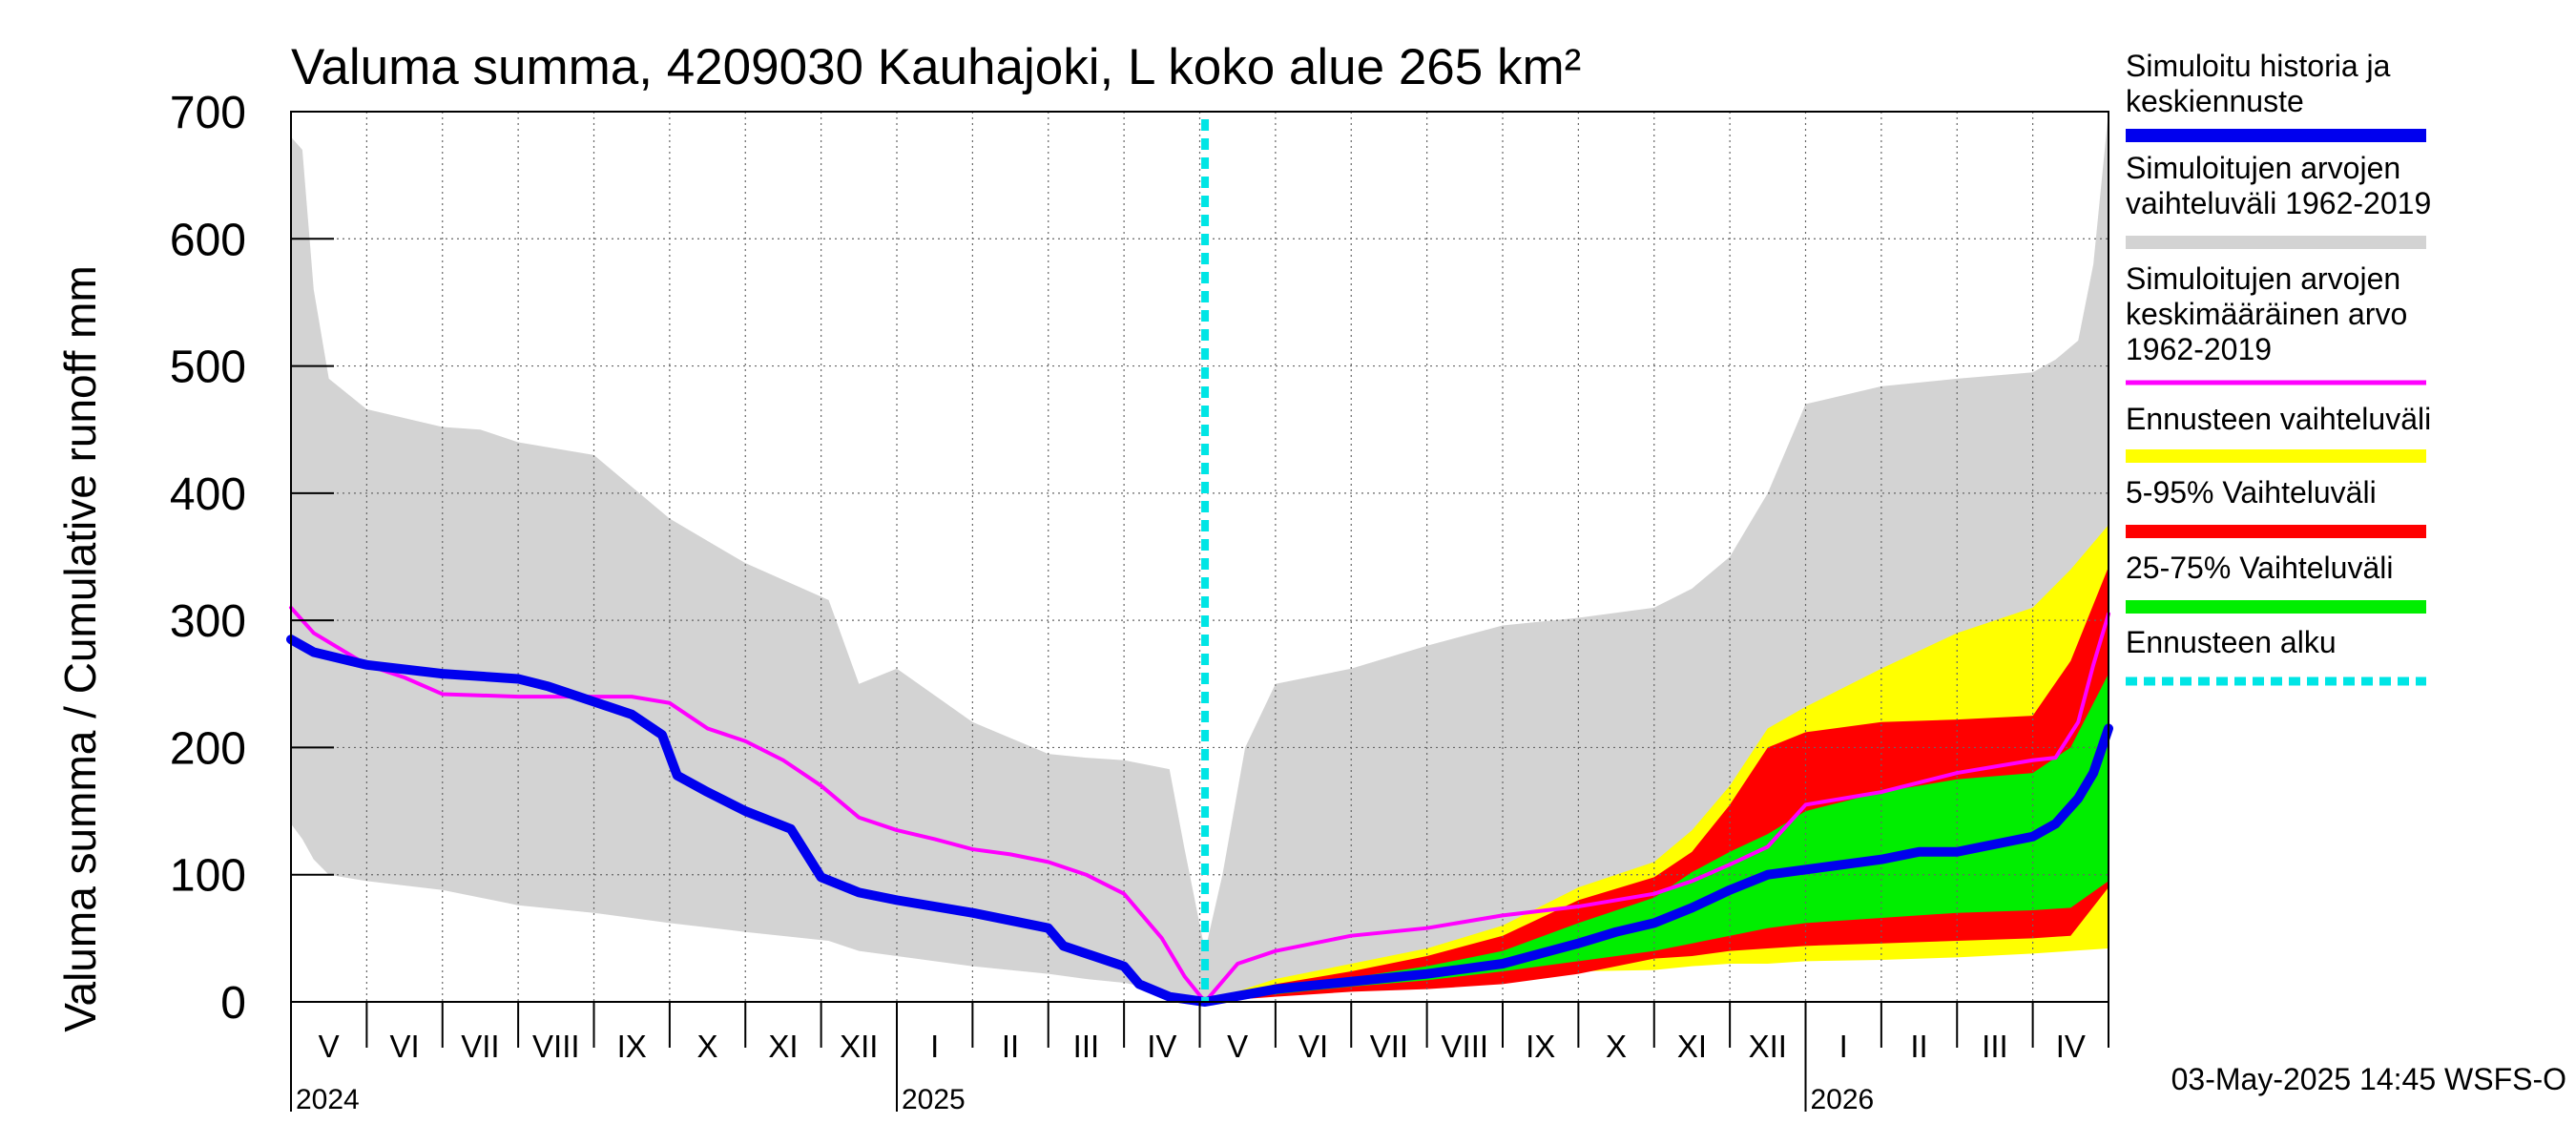 The image size is (2576, 1145). What do you see at coordinates (1237, 1047) in the screenshot?
I see `month-label-12: V` at bounding box center [1237, 1047].